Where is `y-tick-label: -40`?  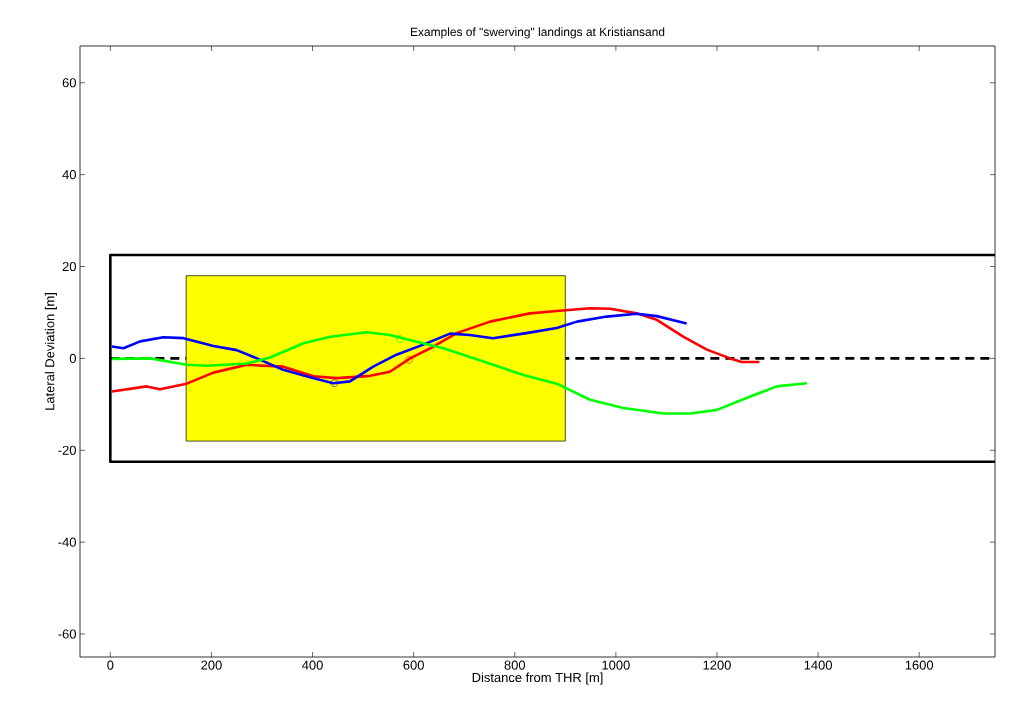 y-tick-label: -40 is located at coordinates (67, 542).